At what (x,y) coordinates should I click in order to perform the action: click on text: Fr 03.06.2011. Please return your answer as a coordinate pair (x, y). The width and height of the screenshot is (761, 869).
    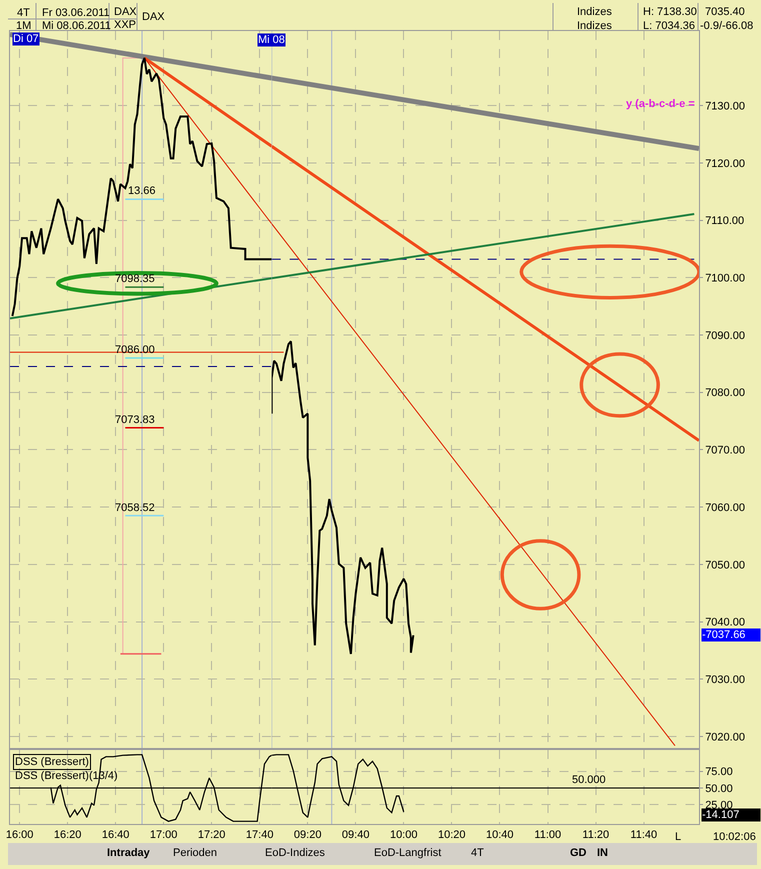
    Looking at the image, I should click on (76, 13).